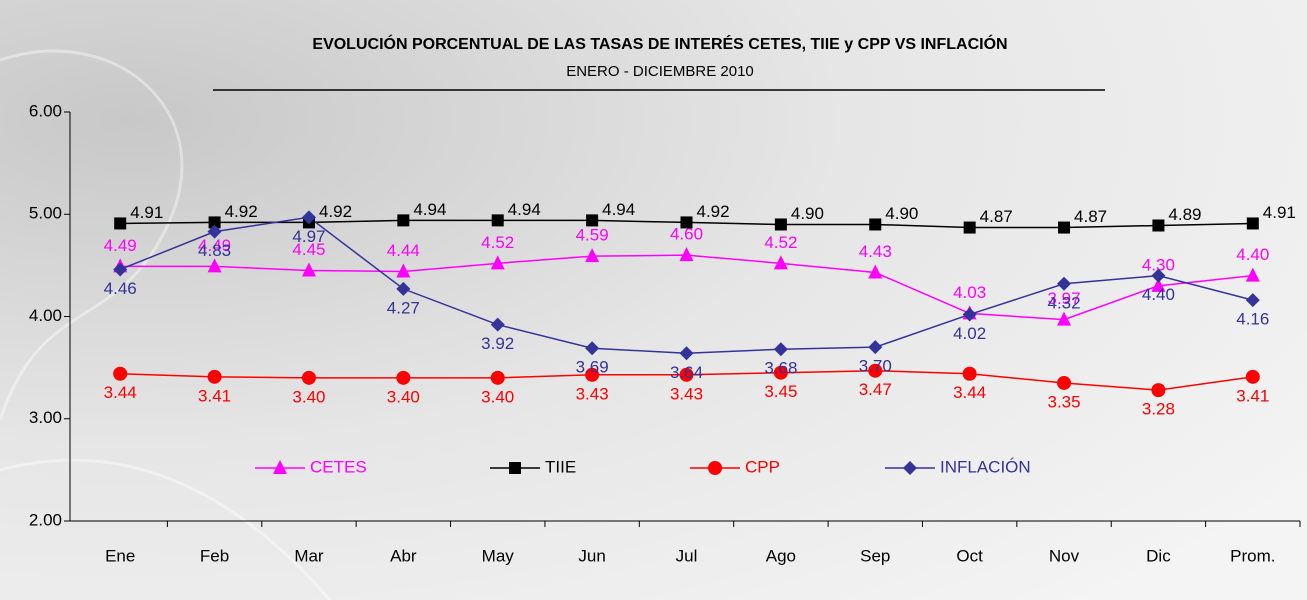 This screenshot has width=1307, height=600. Describe the element at coordinates (1158, 409) in the screenshot. I see `data-label: 3.28` at that location.